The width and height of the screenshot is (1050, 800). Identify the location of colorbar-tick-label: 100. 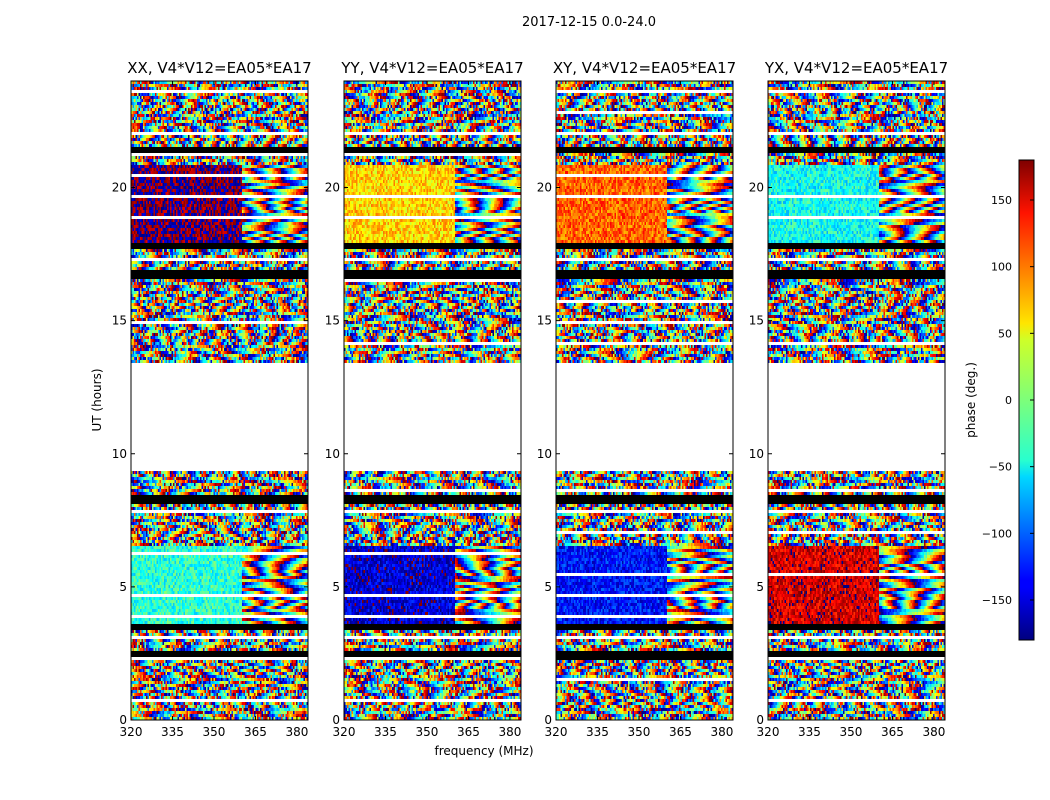
(1001, 267).